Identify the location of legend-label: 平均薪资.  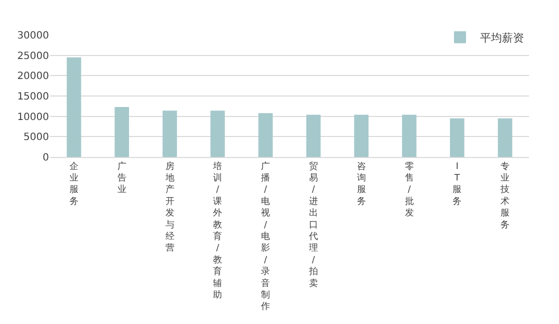
(502, 38).